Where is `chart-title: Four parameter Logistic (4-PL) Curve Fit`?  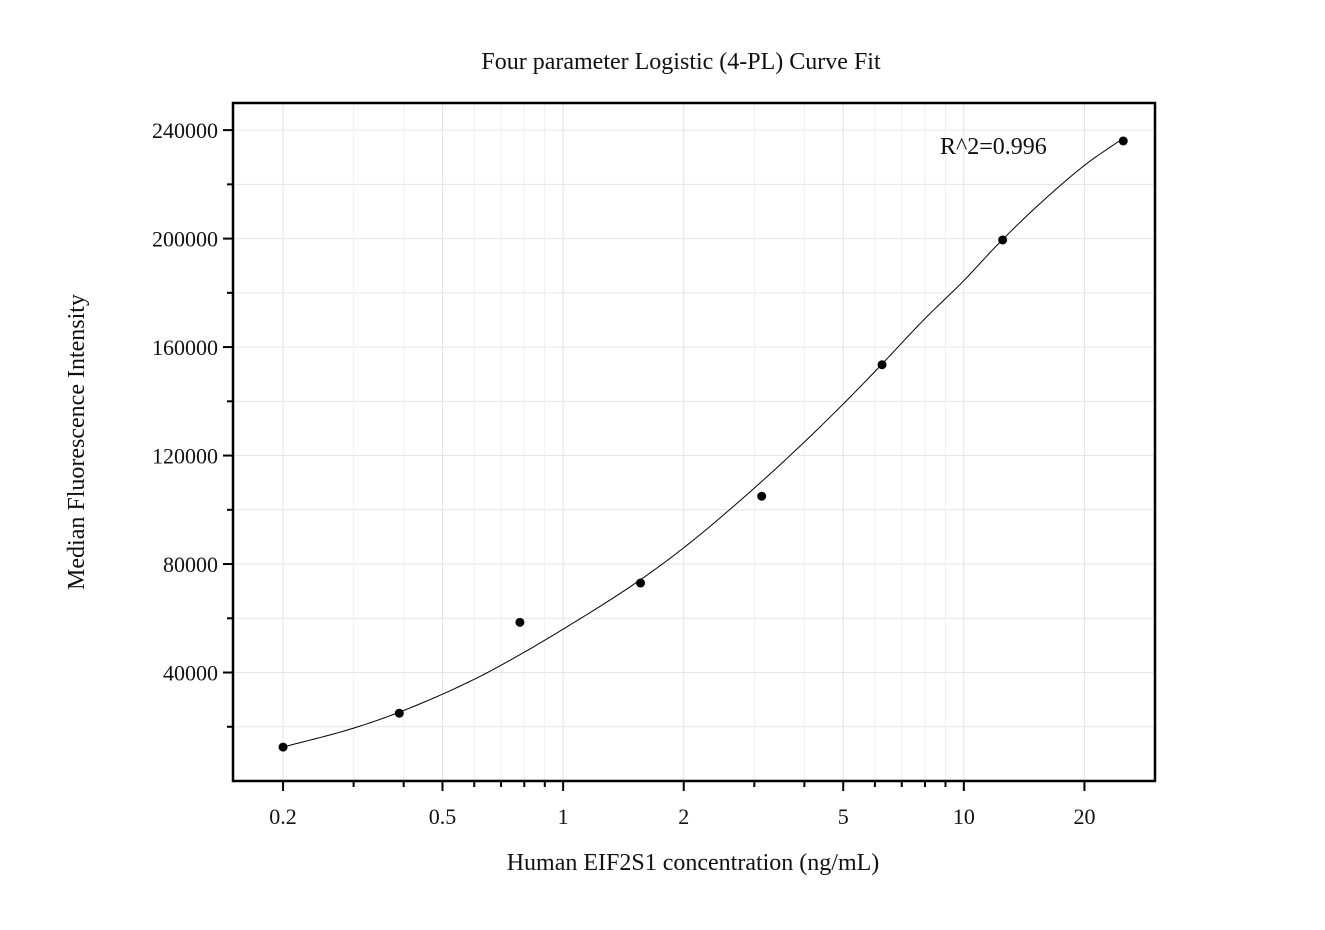 chart-title: Four parameter Logistic (4-PL) Curve Fit is located at coordinates (681, 62).